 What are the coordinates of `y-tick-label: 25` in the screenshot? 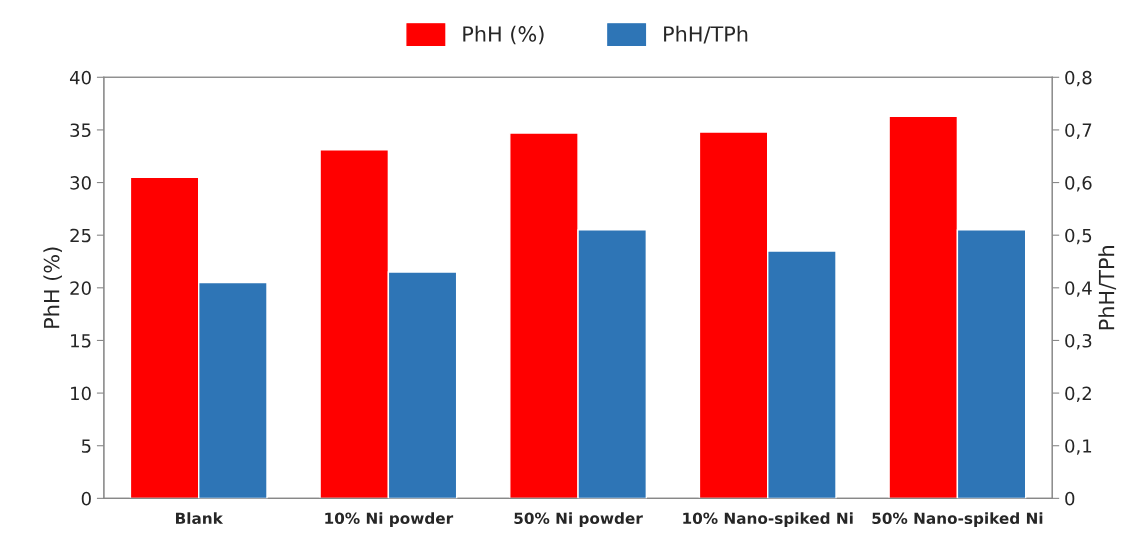 It's located at (80, 235).